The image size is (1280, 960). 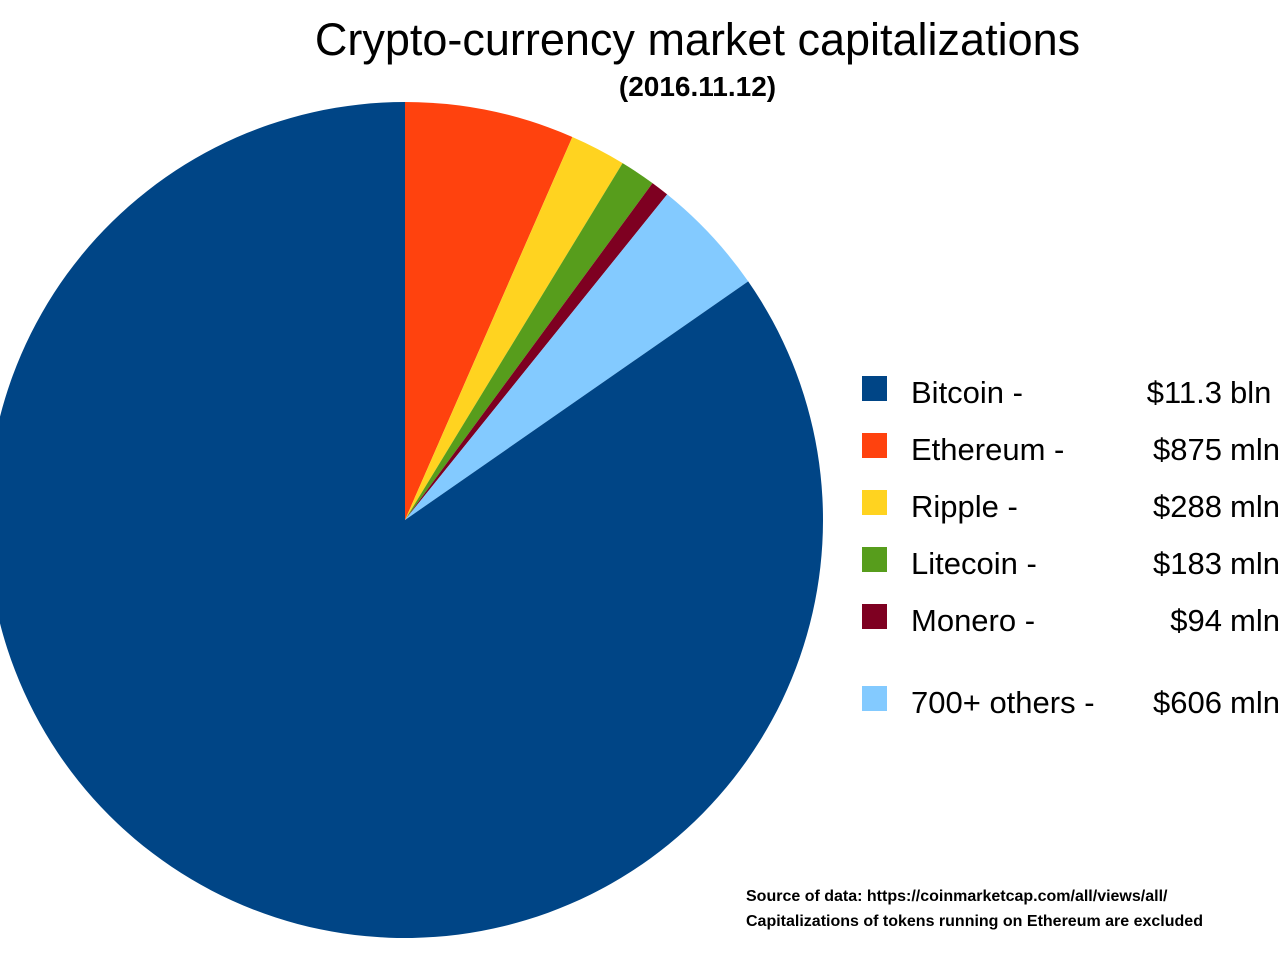 What do you see at coordinates (964, 506) in the screenshot?
I see `legend-label: Ripple -` at bounding box center [964, 506].